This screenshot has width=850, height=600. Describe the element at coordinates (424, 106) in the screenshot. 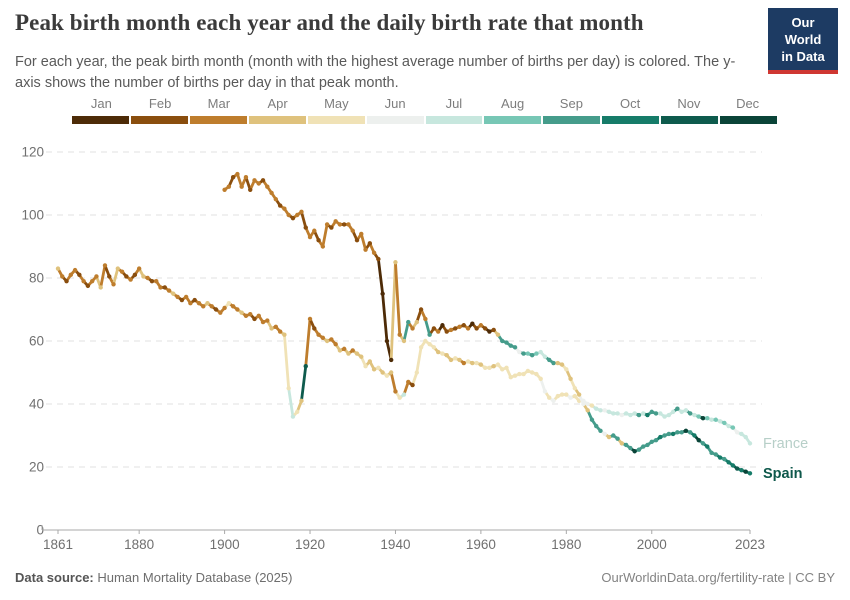

I see `month-legend-labels: Jan Feb Mar Apr May Jun Jul Aug Sep Oct Nov Dec` at that location.